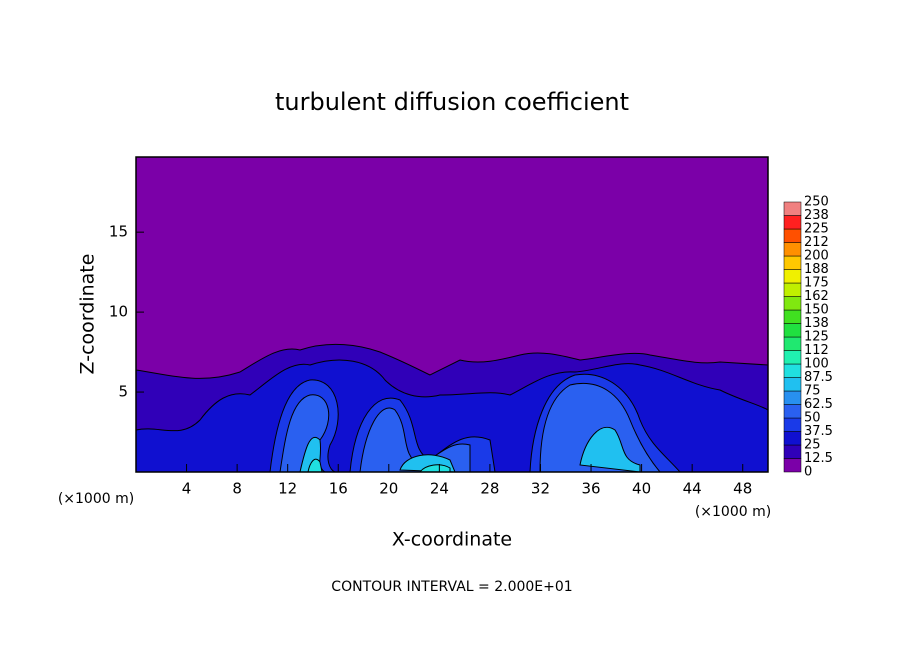 Image resolution: width=904 pixels, height=654 pixels. What do you see at coordinates (818, 431) in the screenshot?
I see `colorbar-label: 37.5` at bounding box center [818, 431].